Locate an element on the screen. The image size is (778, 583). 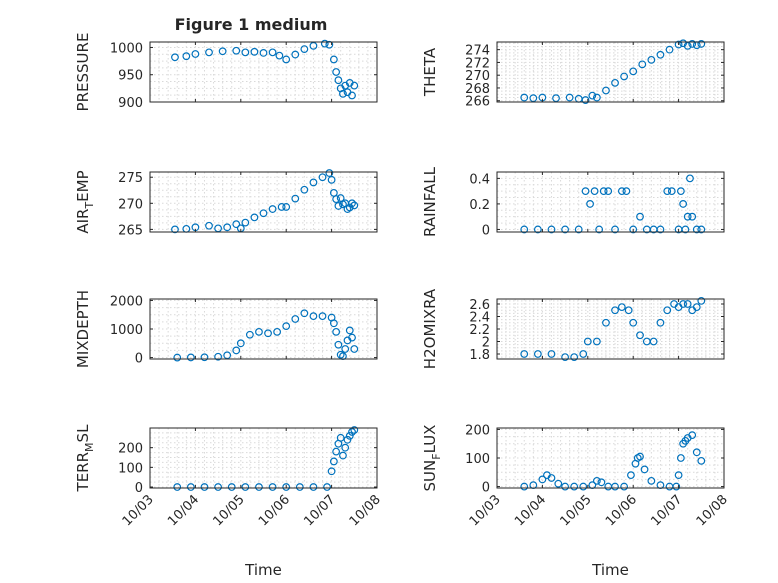
subplot-left-2: 265 270 275 AIRTEMP is located at coordinates (226, 203).